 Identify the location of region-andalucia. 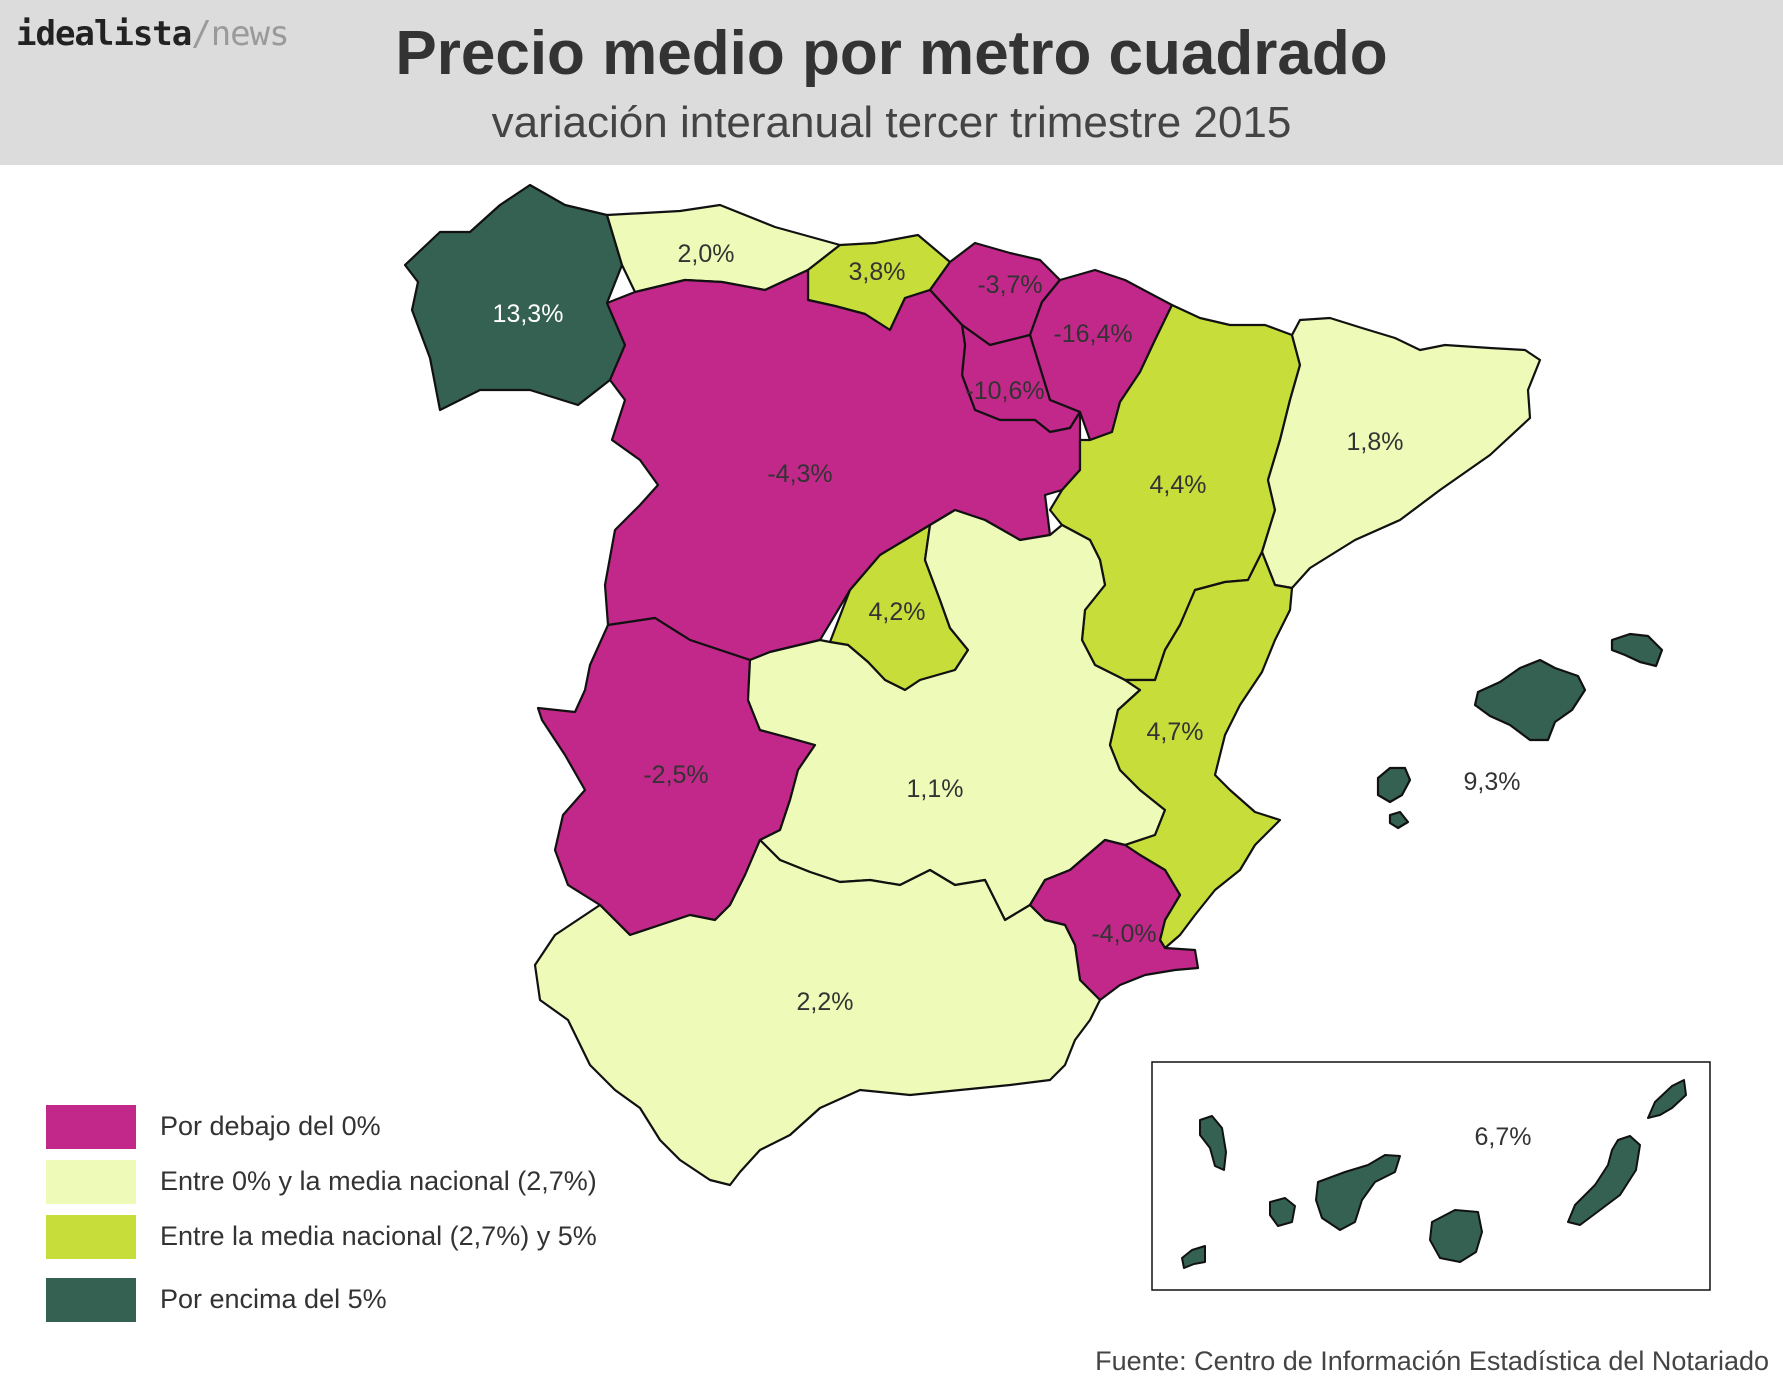
(817, 1012).